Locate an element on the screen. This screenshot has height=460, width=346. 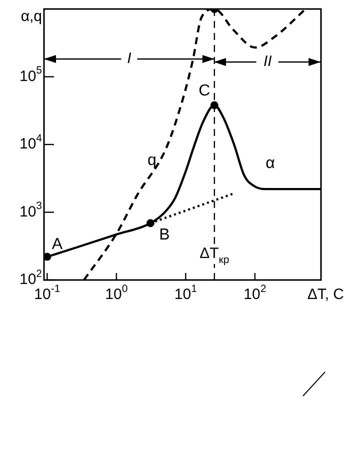
annotation: α is located at coordinates (270, 163).